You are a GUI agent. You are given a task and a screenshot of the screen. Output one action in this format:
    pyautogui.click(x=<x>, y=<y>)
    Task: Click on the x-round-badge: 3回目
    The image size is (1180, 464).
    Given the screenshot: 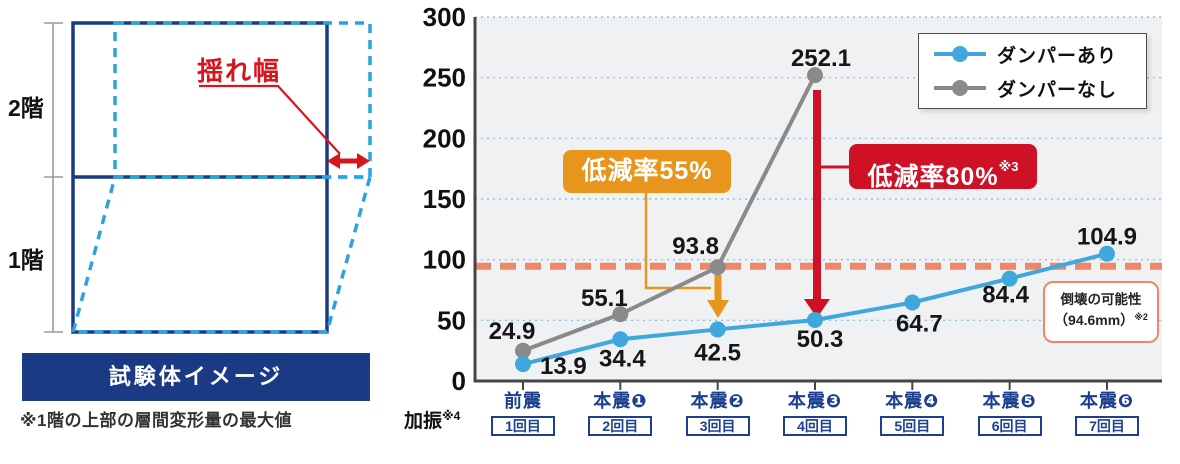 What is the action you would take?
    pyautogui.click(x=717, y=426)
    